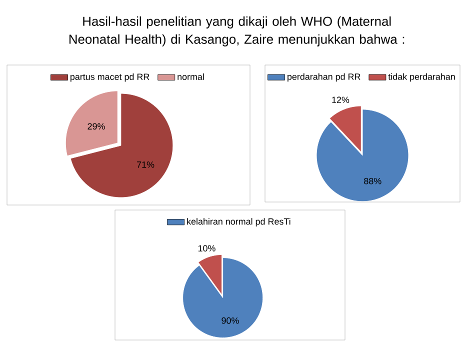  I want to click on data-label: 88%, so click(373, 181).